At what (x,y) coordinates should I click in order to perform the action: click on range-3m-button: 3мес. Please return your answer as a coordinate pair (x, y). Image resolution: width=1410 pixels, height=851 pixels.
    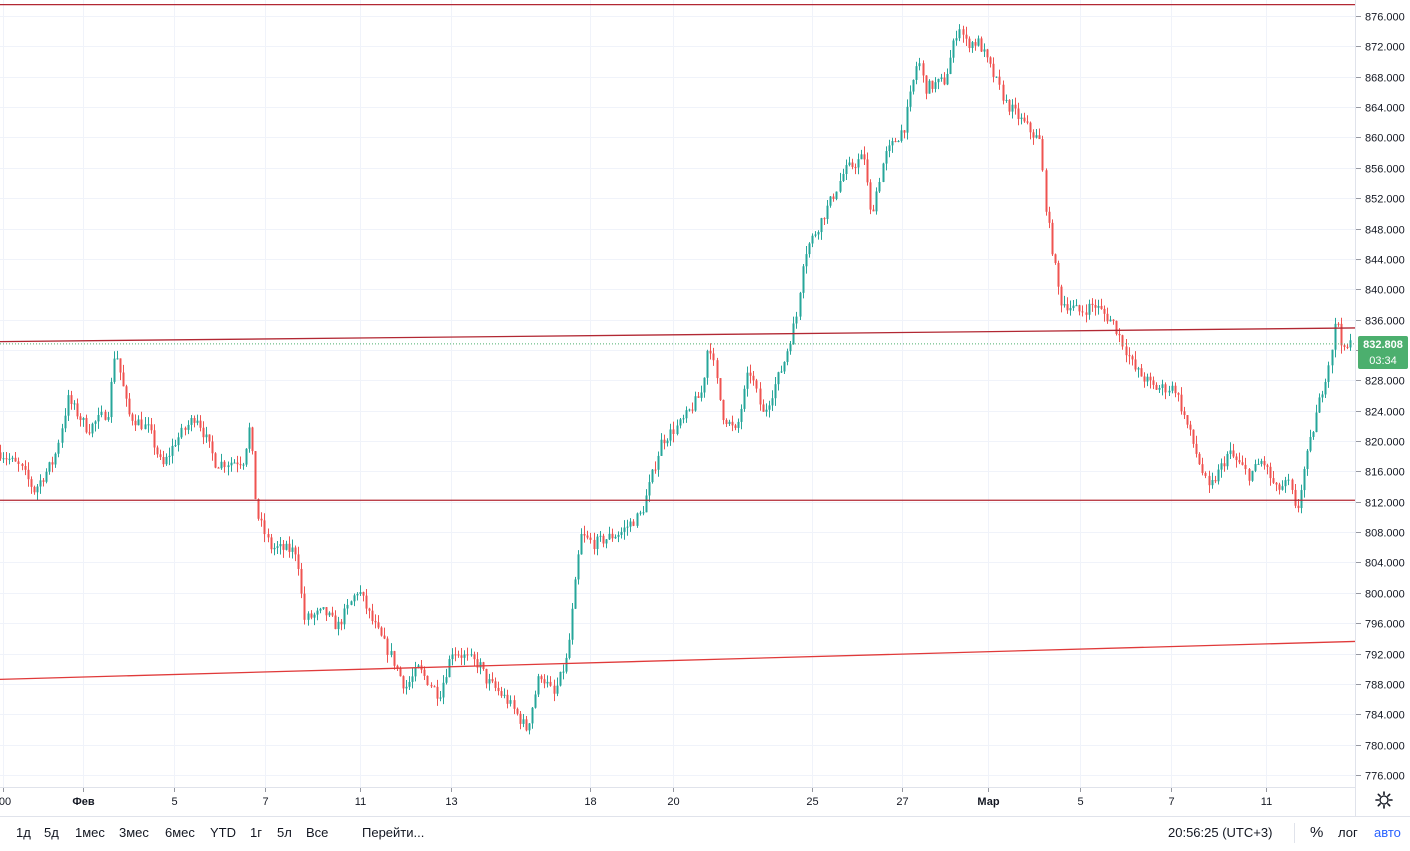
    Looking at the image, I should click on (134, 832).